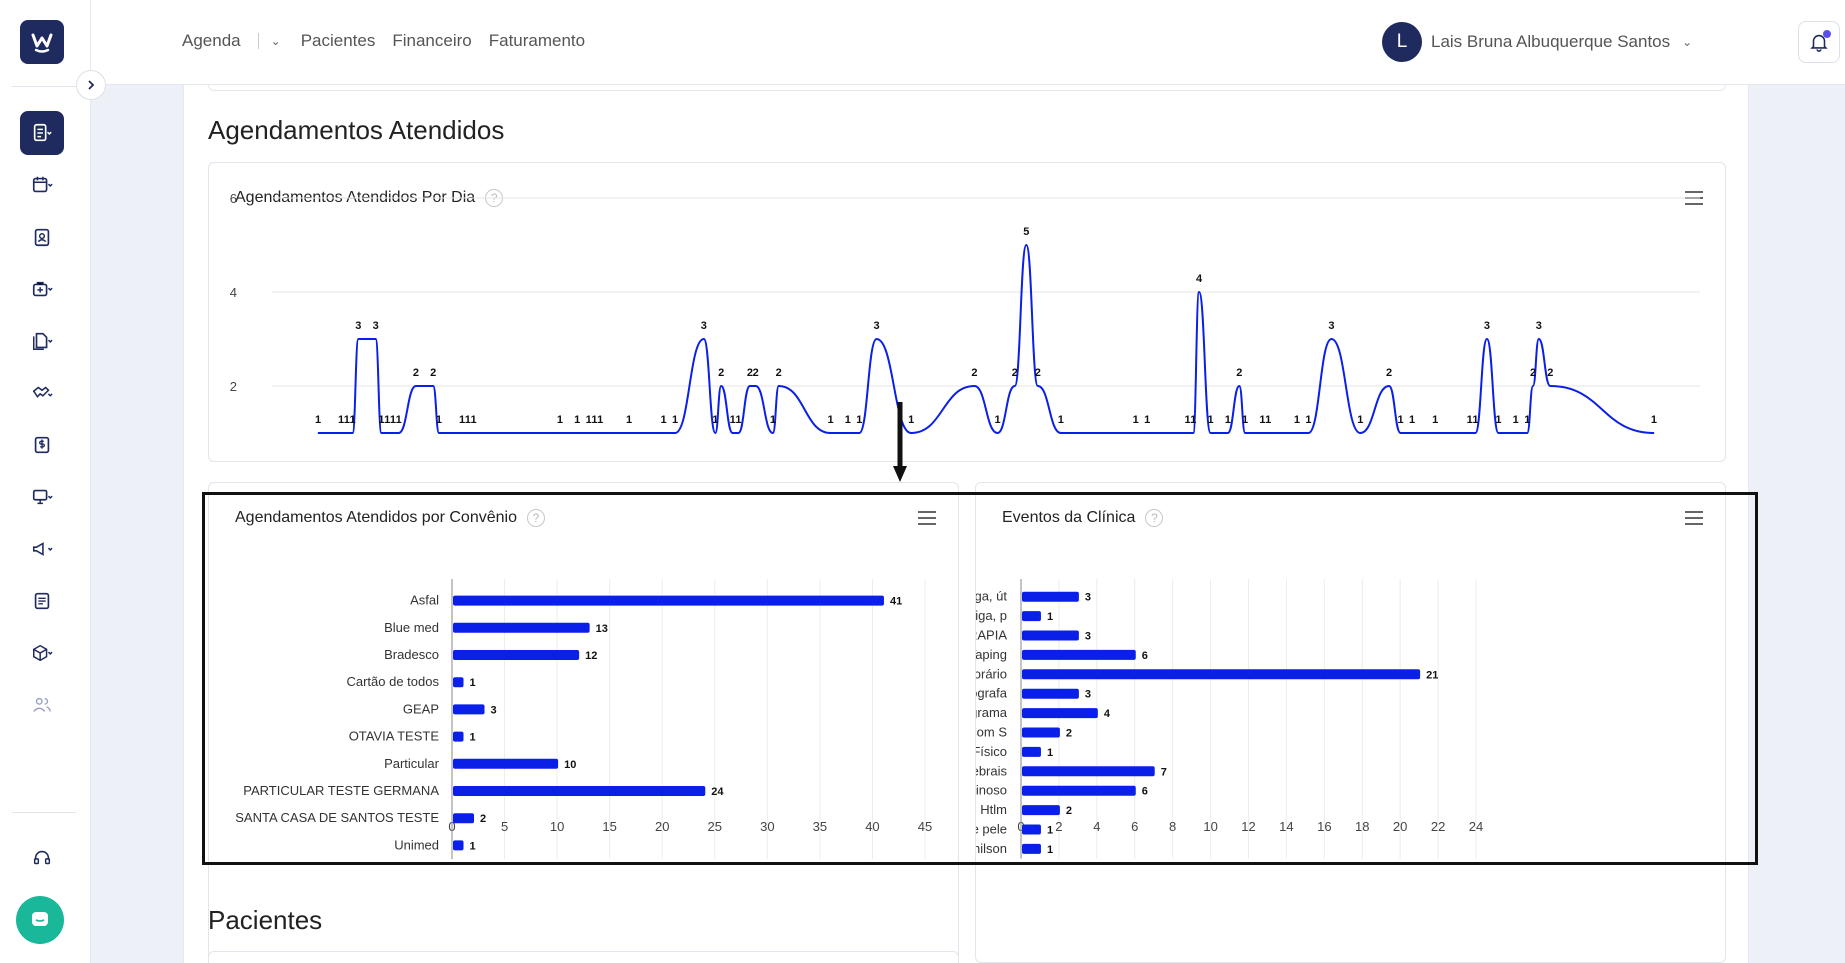  I want to click on category-label: Apliacção de Taping, so click(991, 654).